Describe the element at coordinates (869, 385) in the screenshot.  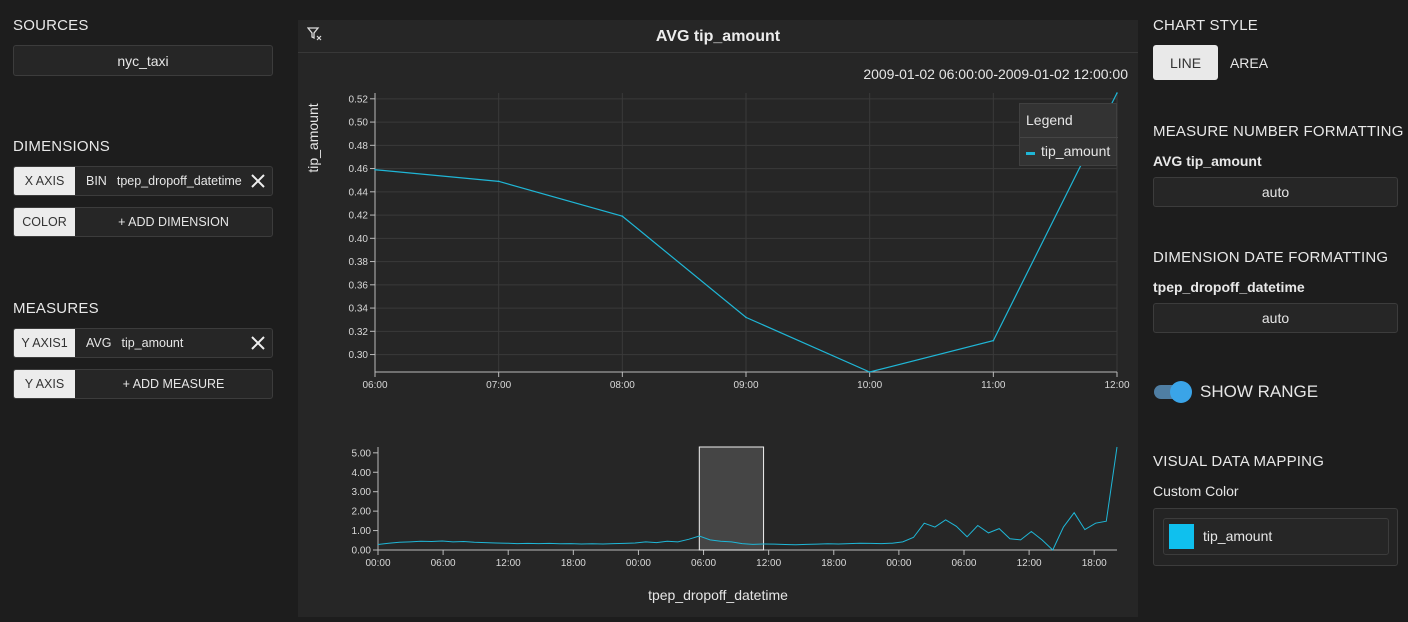
I see `x-tick-label: 10:00` at that location.